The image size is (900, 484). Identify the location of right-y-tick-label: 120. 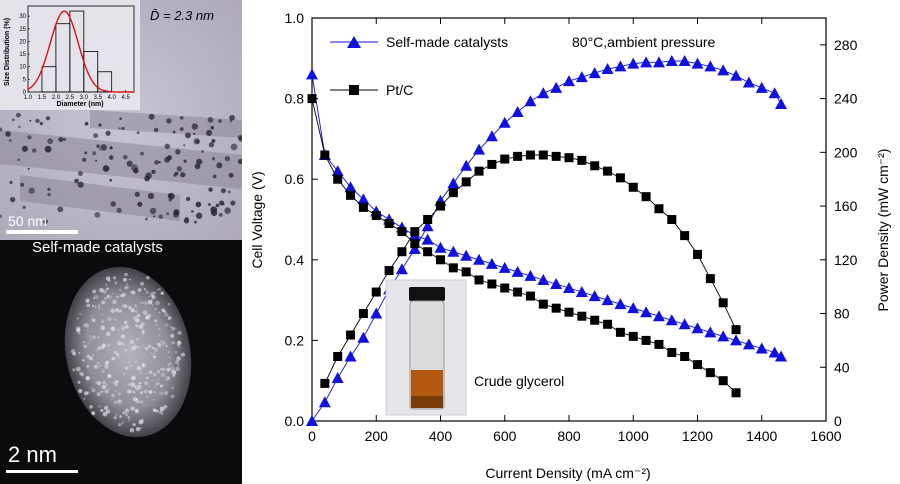
(846, 260).